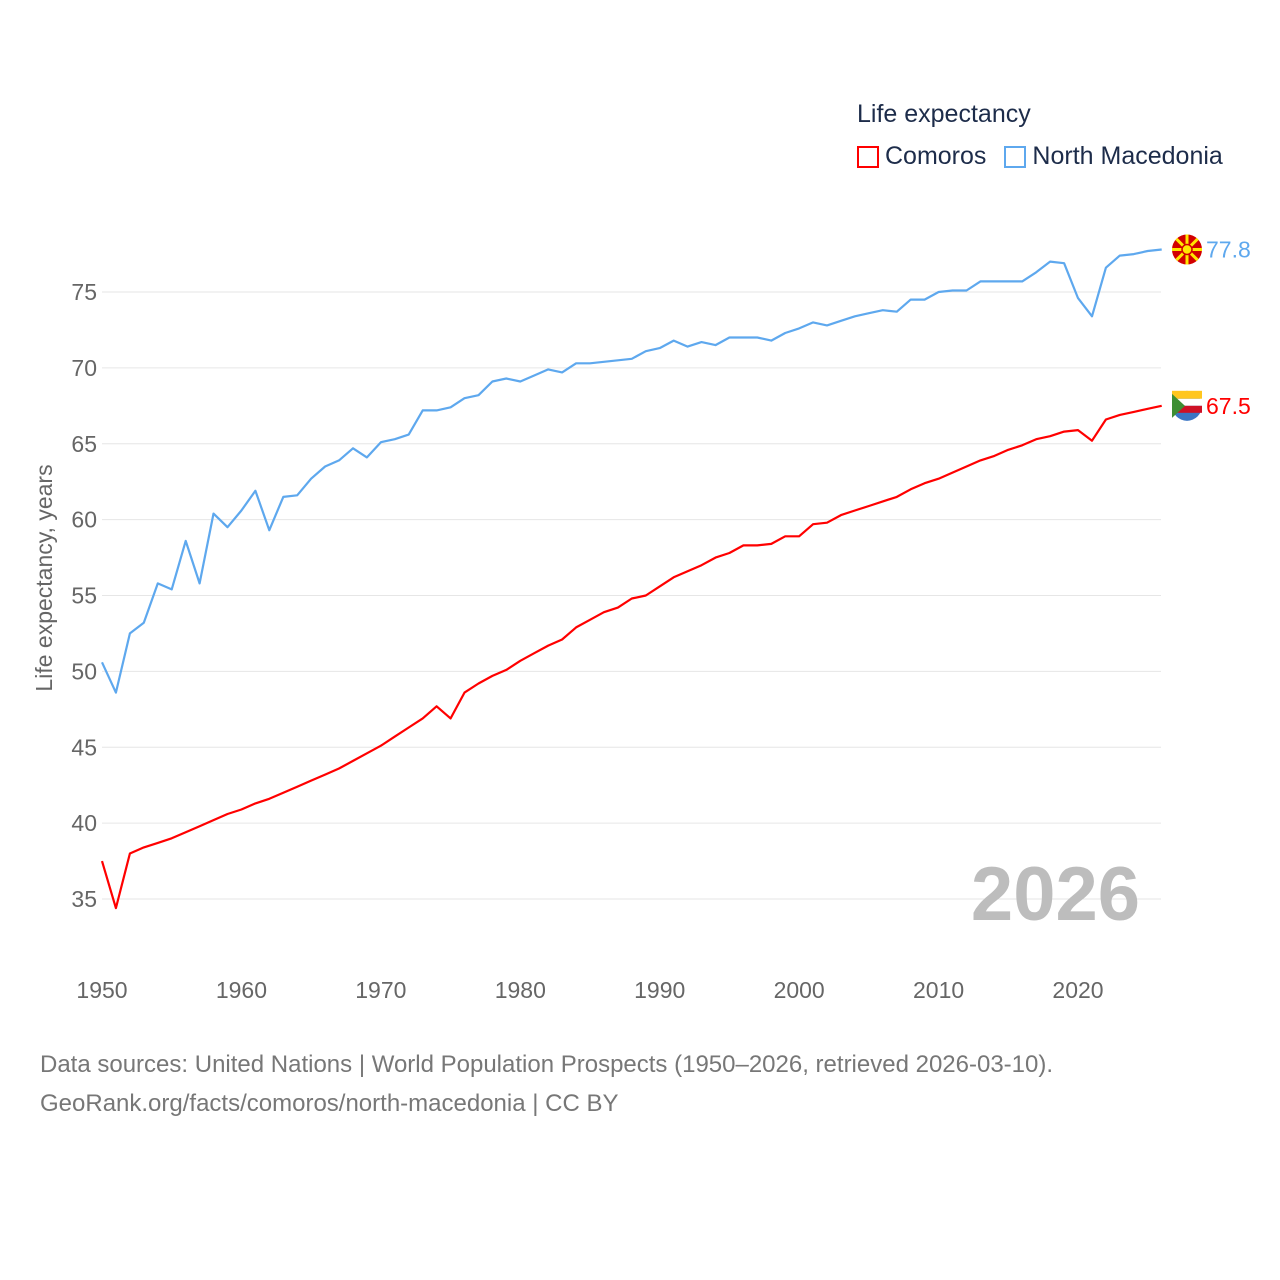  I want to click on x-tick-label: 1950, so click(101, 990).